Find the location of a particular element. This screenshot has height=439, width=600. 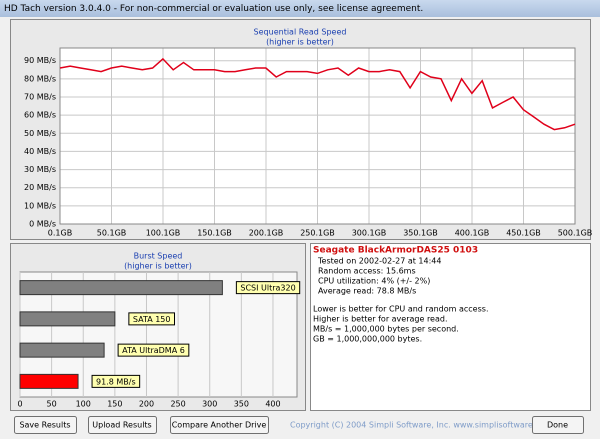

x-tick-label: 250.1GB is located at coordinates (317, 233).